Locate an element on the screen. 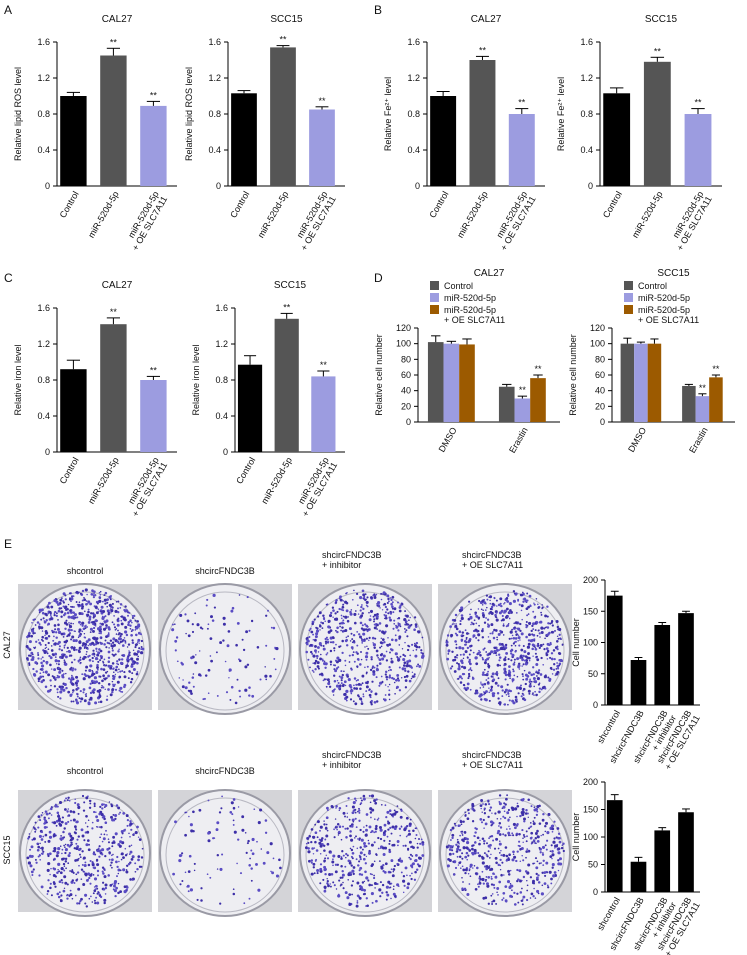  chart-title: CAL27 is located at coordinates (117, 19).